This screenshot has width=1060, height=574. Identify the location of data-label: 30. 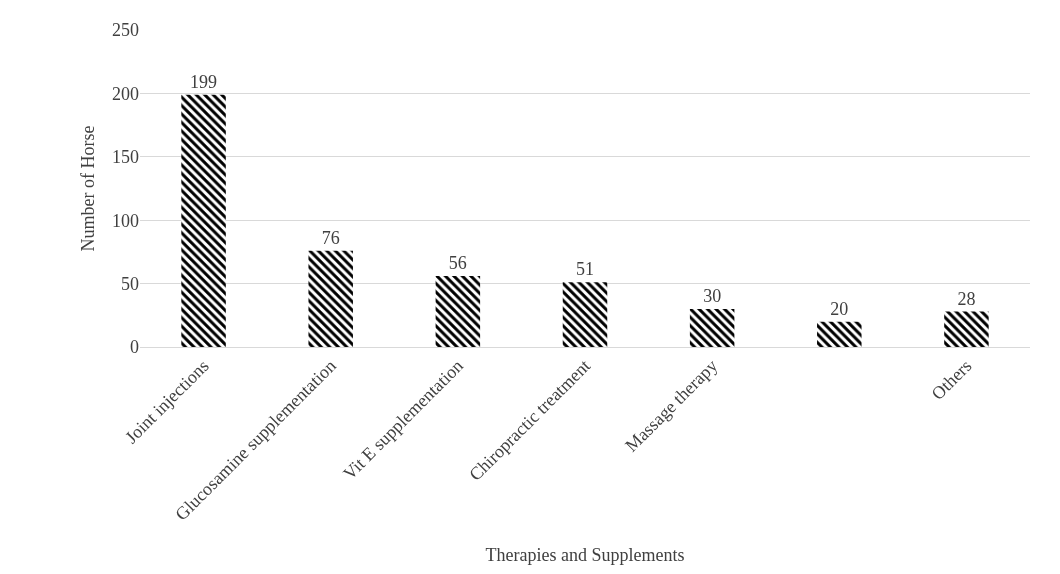
(712, 295).